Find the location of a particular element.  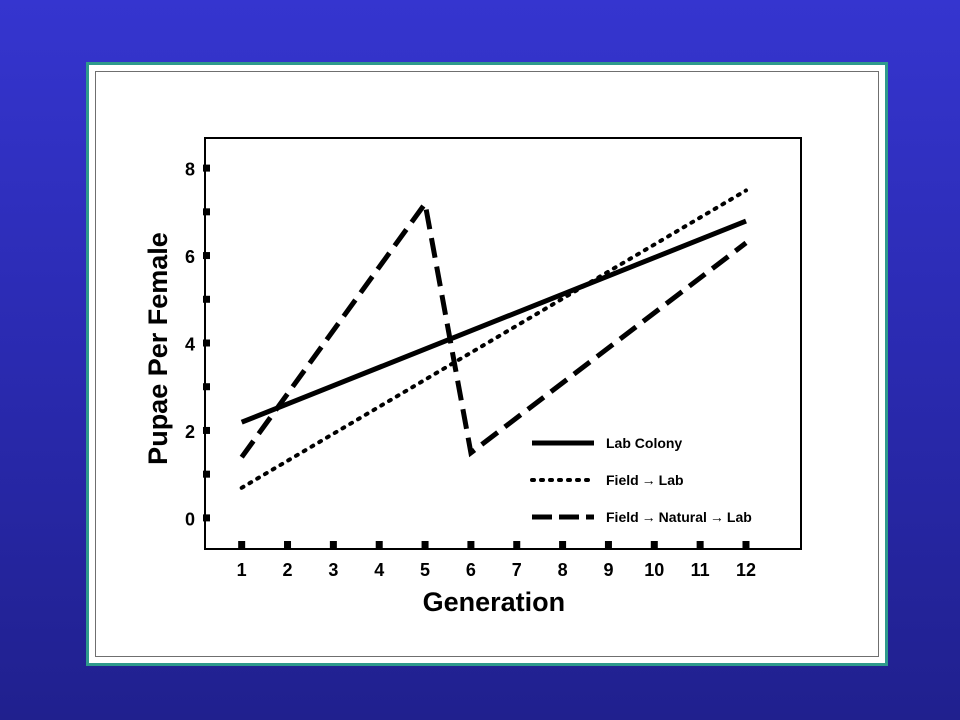

x-tick-label: 10 is located at coordinates (654, 570).